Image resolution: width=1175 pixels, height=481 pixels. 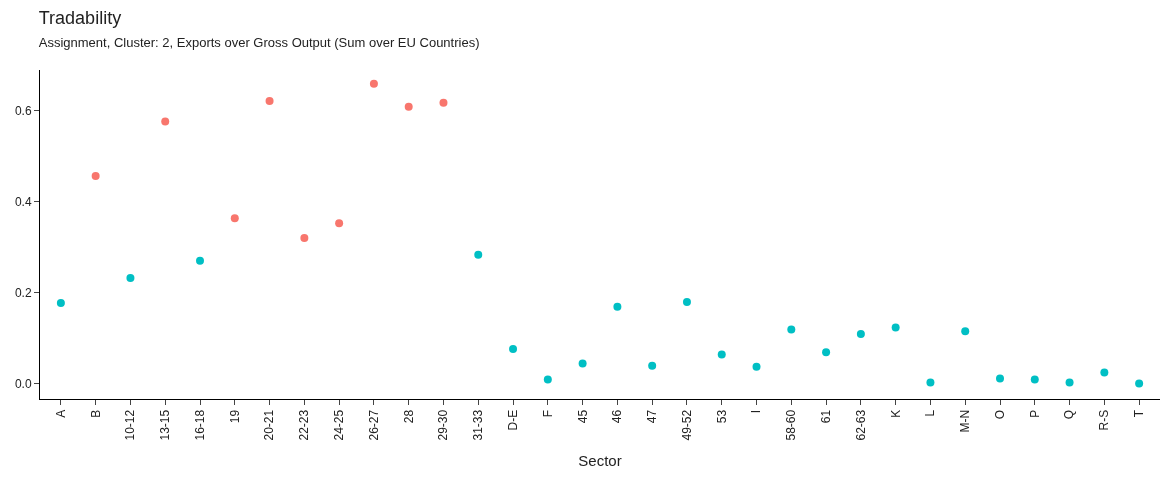 What do you see at coordinates (895, 413) in the screenshot?
I see `x-tick-label: K` at bounding box center [895, 413].